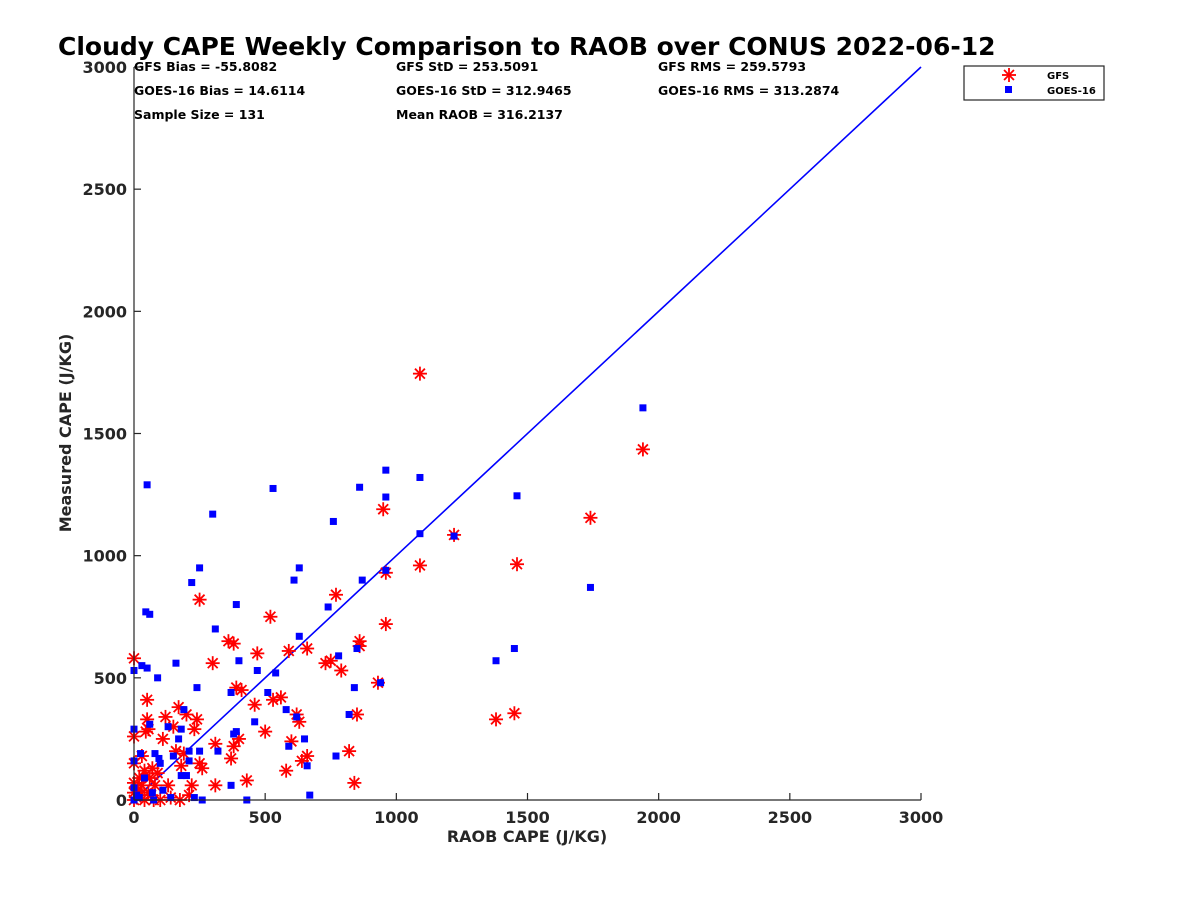 This screenshot has width=1200, height=900. Describe the element at coordinates (219, 90) in the screenshot. I see `stat-goes-bias: GOES-16 Bias = 14.6114` at that location.